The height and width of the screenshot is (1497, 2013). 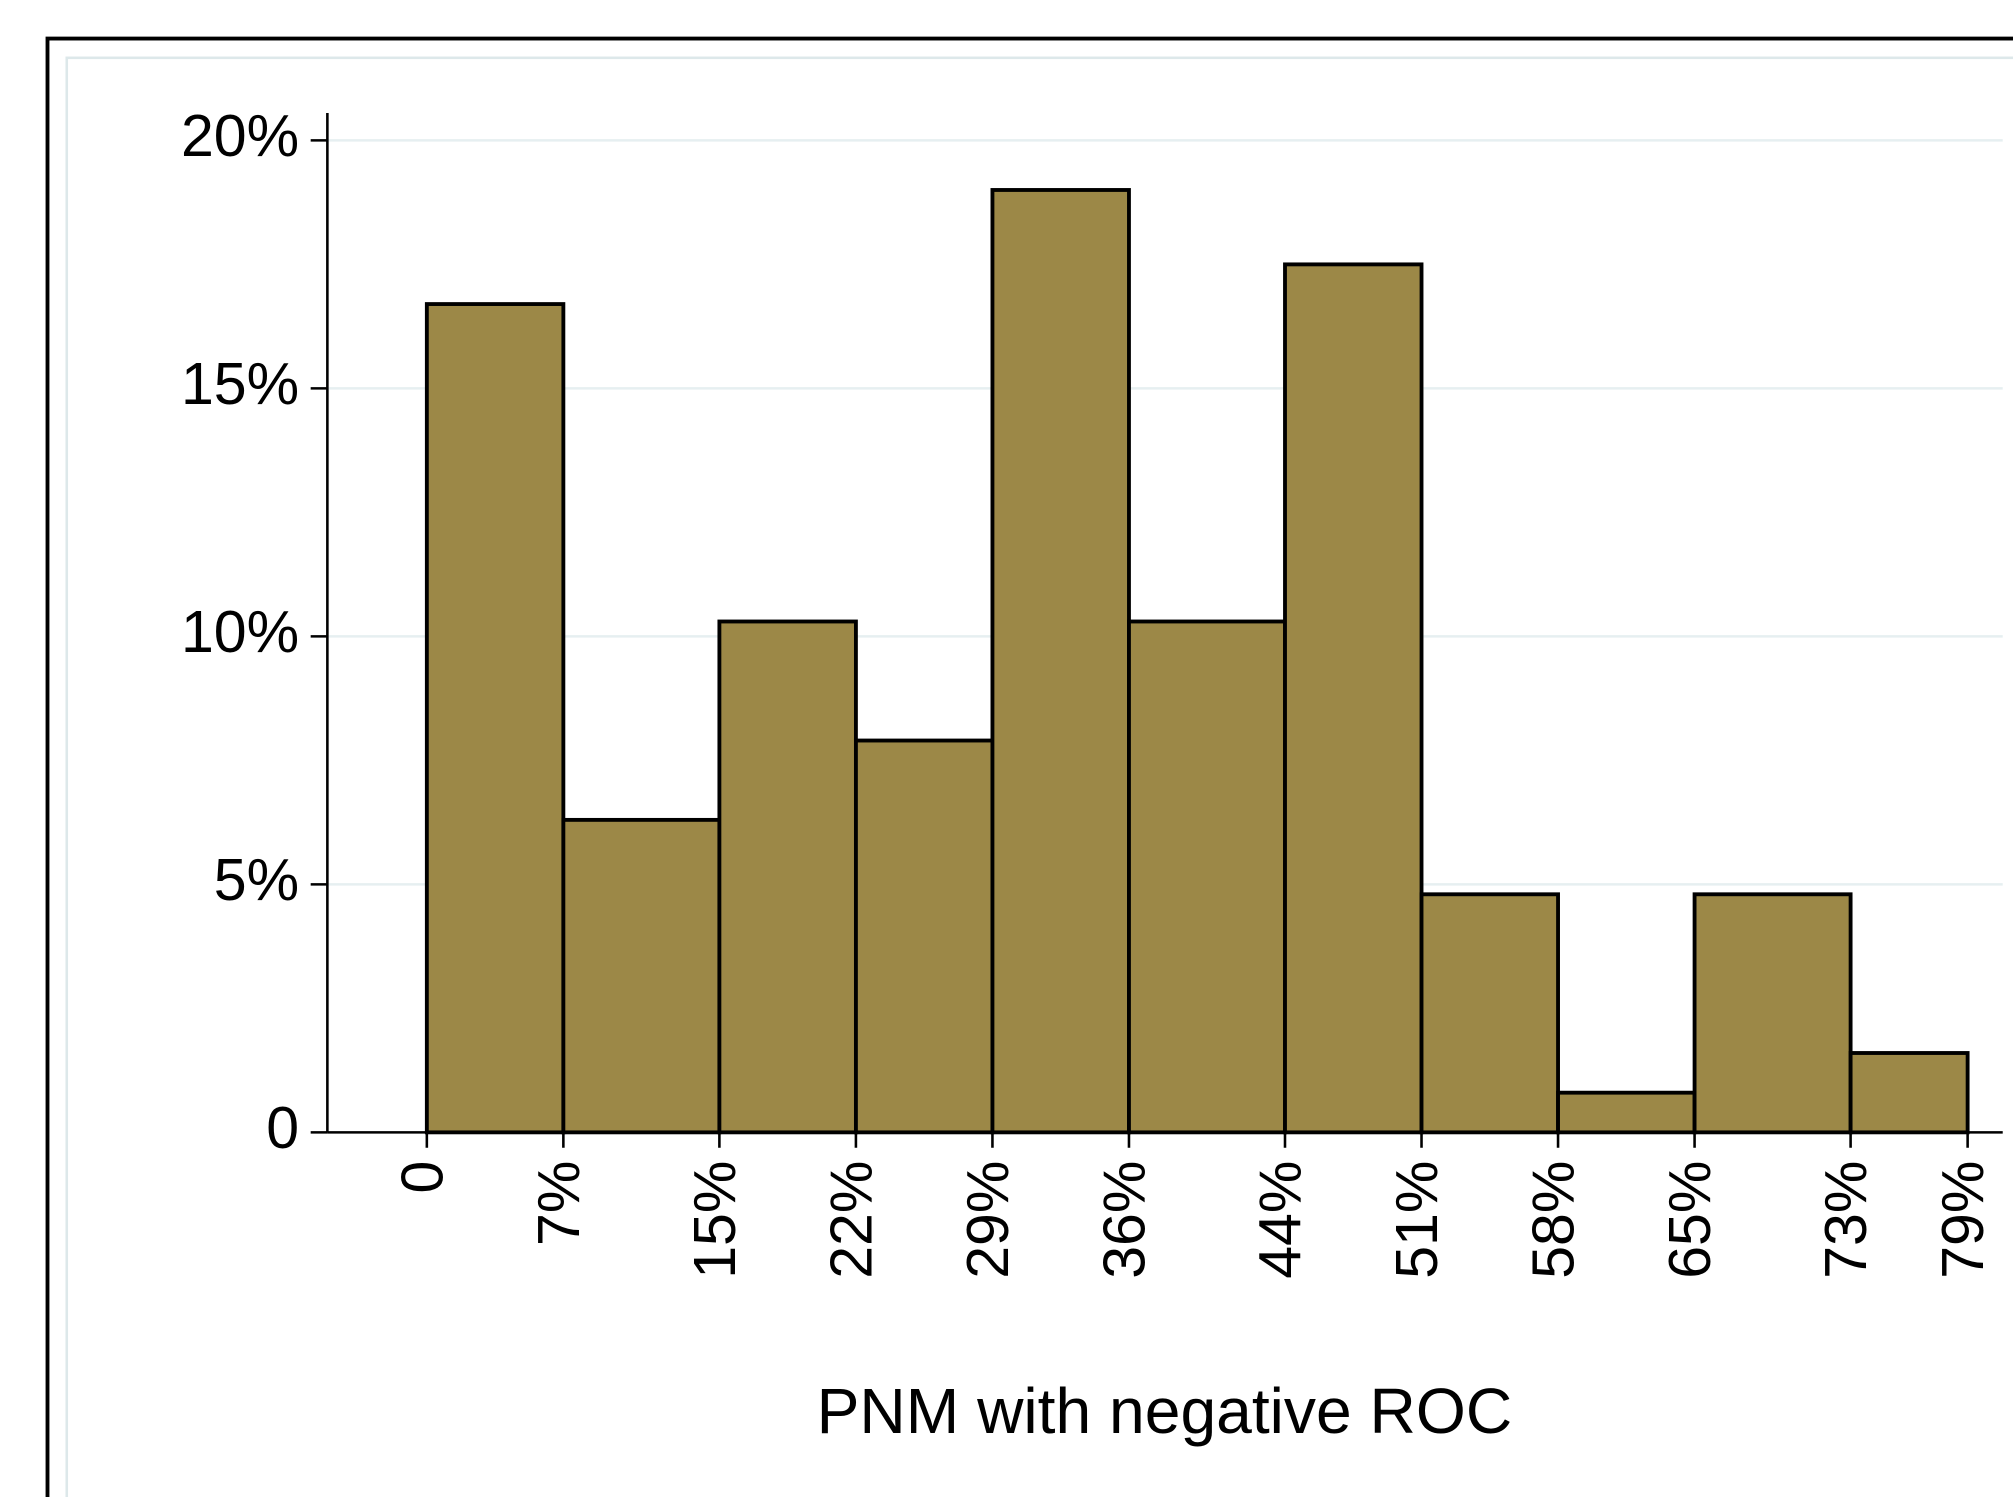 I want to click on y-tick-label: 20%, so click(x=240, y=136).